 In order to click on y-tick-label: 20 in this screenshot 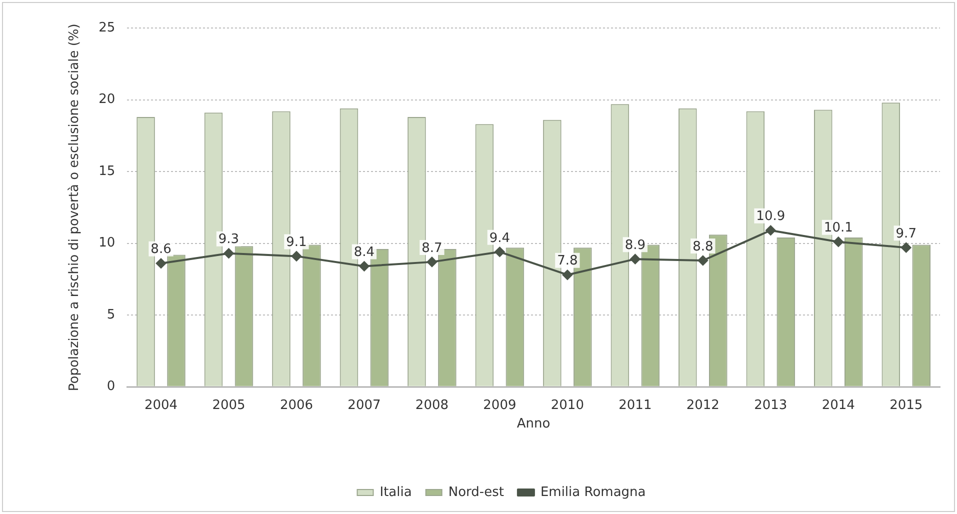, I will do `click(107, 100)`.